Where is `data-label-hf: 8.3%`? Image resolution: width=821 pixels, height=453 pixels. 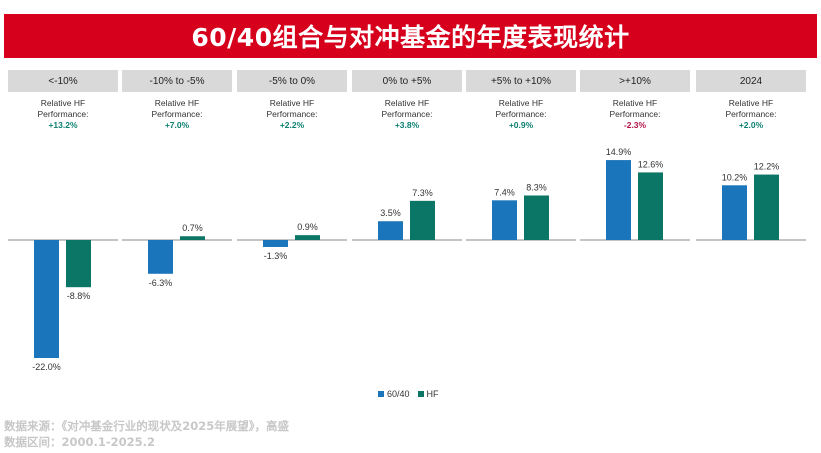
data-label-hf: 8.3% is located at coordinates (536, 187).